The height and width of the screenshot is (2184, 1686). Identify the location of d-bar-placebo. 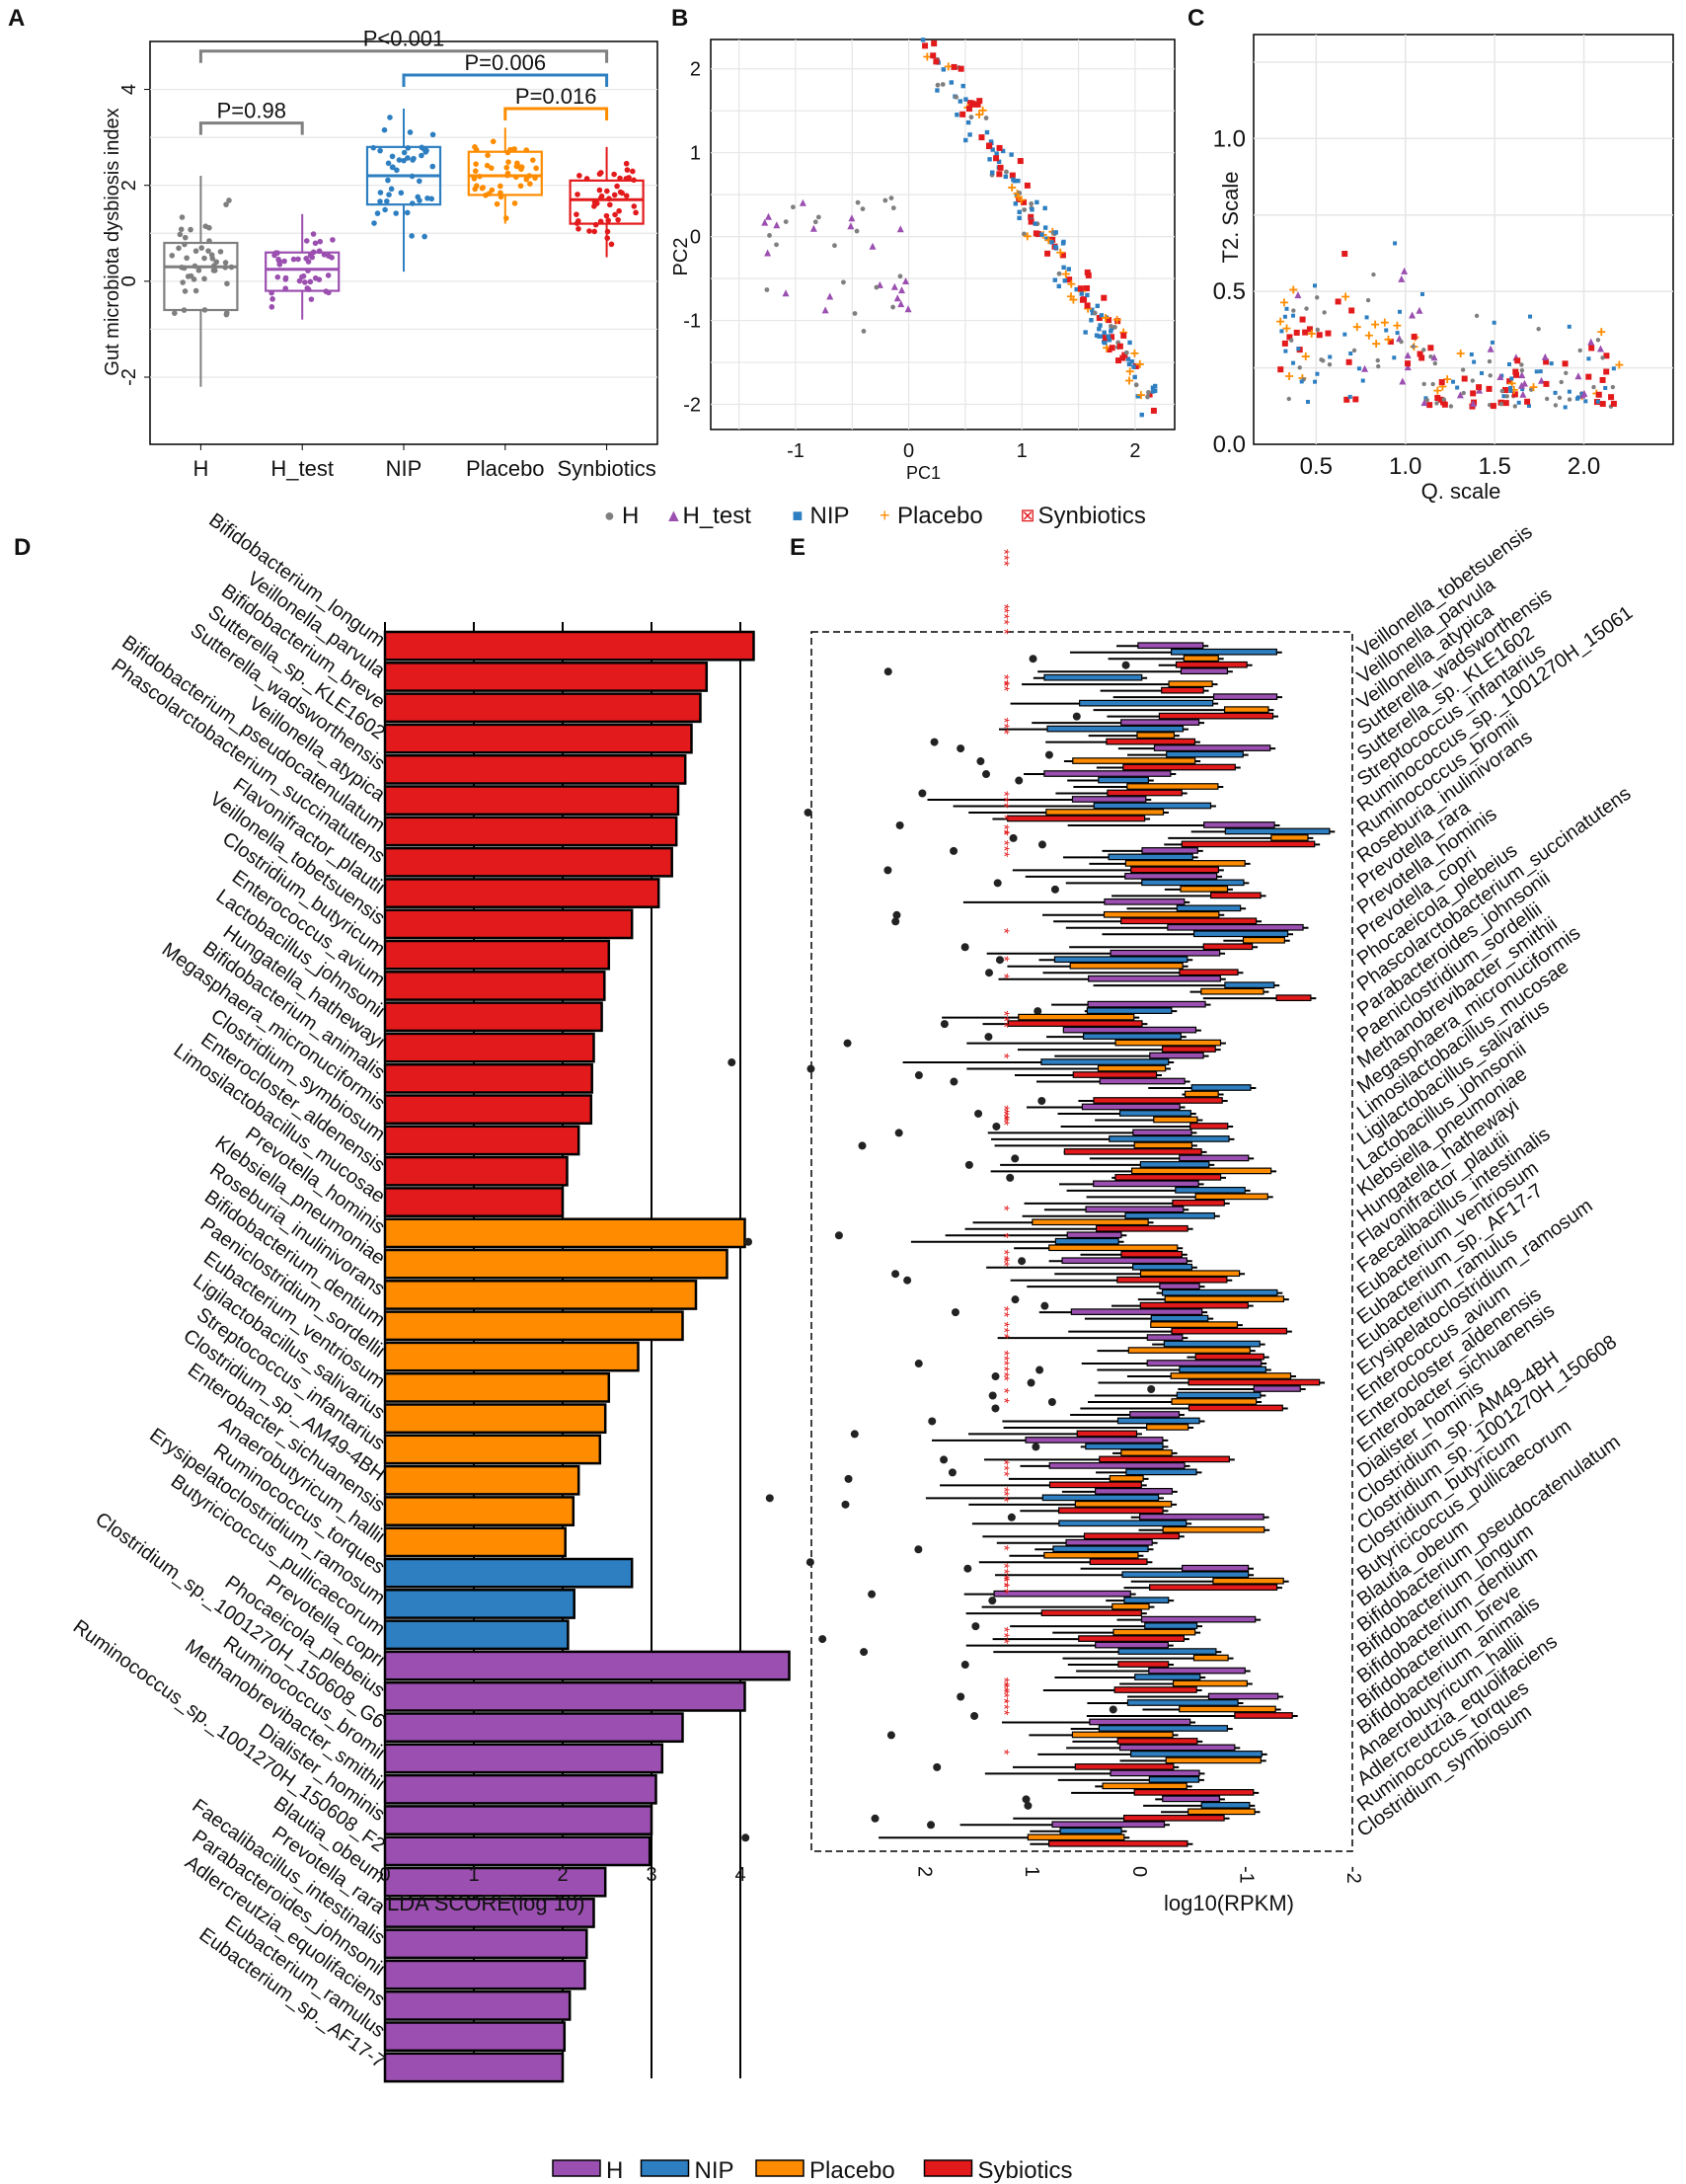
(540, 1295).